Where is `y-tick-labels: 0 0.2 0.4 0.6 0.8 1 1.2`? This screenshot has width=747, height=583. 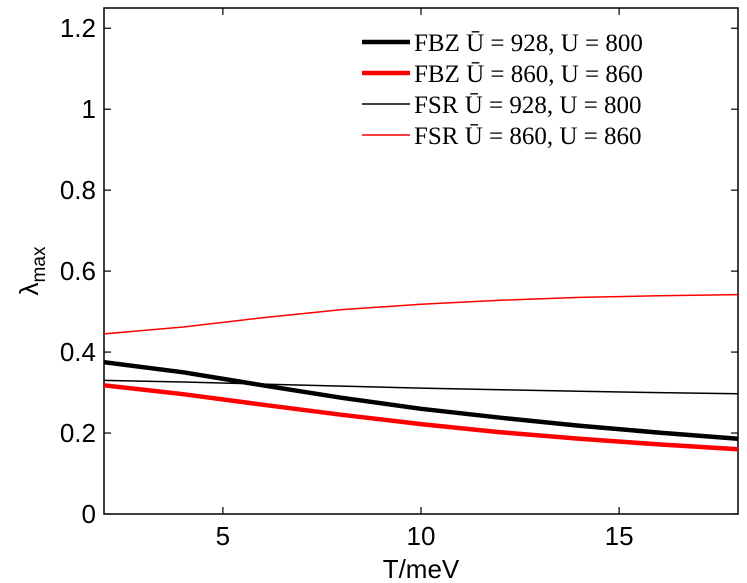 y-tick-labels: 0 0.2 0.4 0.6 0.8 1 1.2 is located at coordinates (78, 271).